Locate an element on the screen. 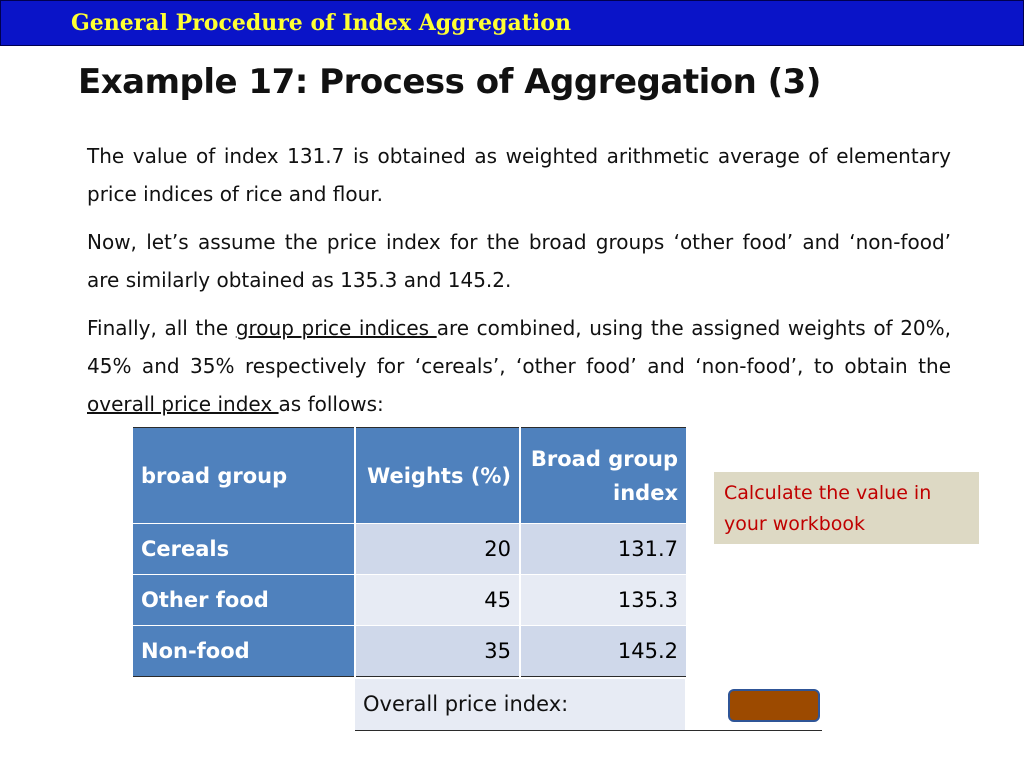 Image resolution: width=1024 pixels, height=768 pixels. row-index-cereals: 131.7 is located at coordinates (603, 549).